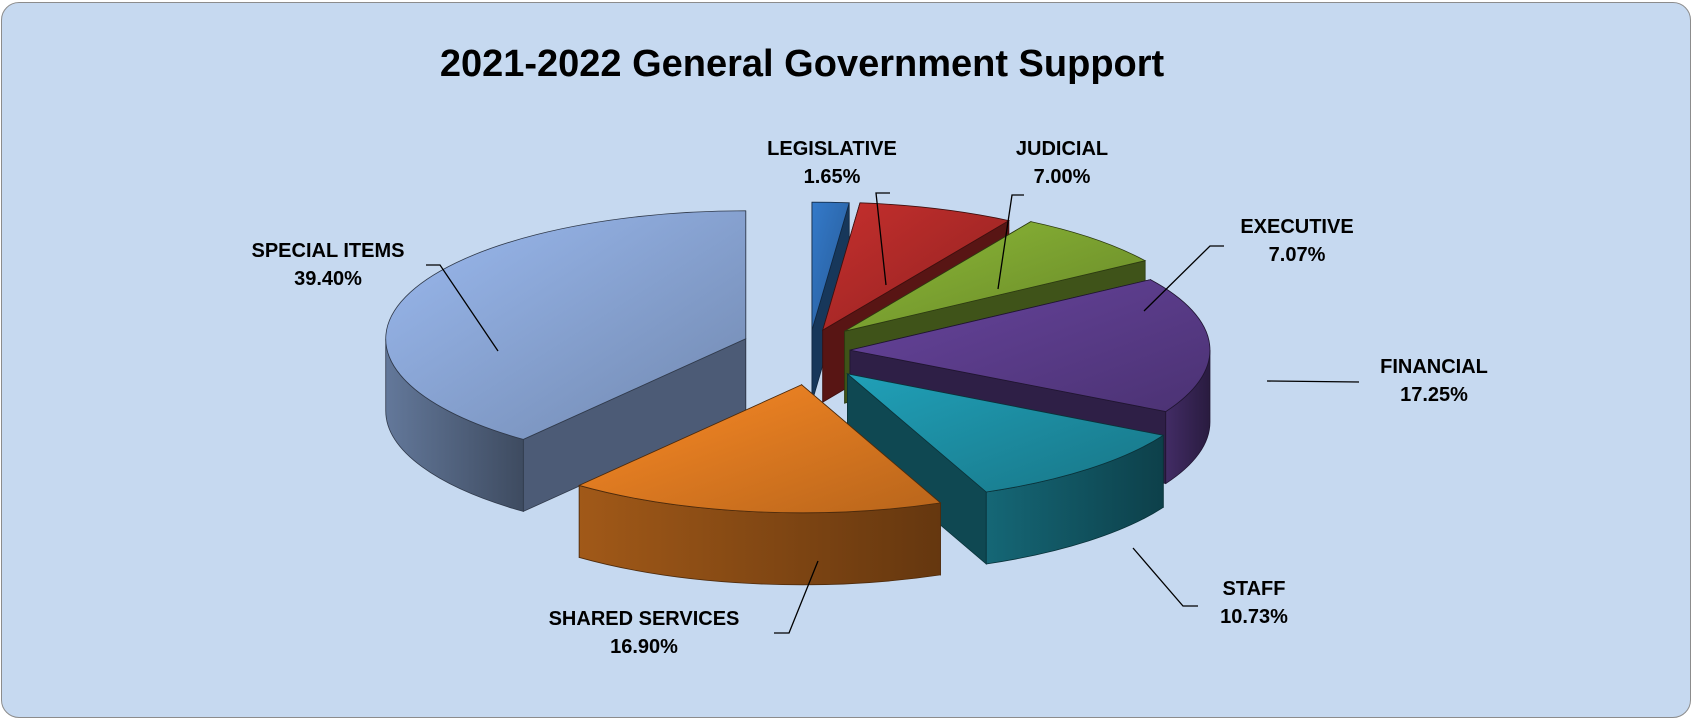 Image resolution: width=1694 pixels, height=721 pixels. Describe the element at coordinates (832, 149) in the screenshot. I see `slice-name-legislative: LEGISLATIVE` at that location.